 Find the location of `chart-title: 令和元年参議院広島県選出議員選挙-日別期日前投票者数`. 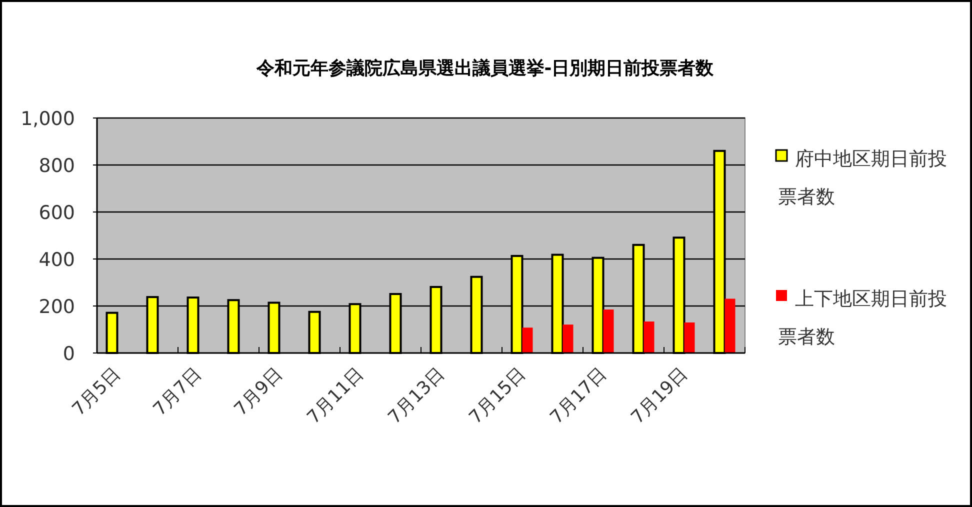

chart-title: 令和元年参議院広島県選出議員選挙-日別期日前投票者数 is located at coordinates (485, 68).